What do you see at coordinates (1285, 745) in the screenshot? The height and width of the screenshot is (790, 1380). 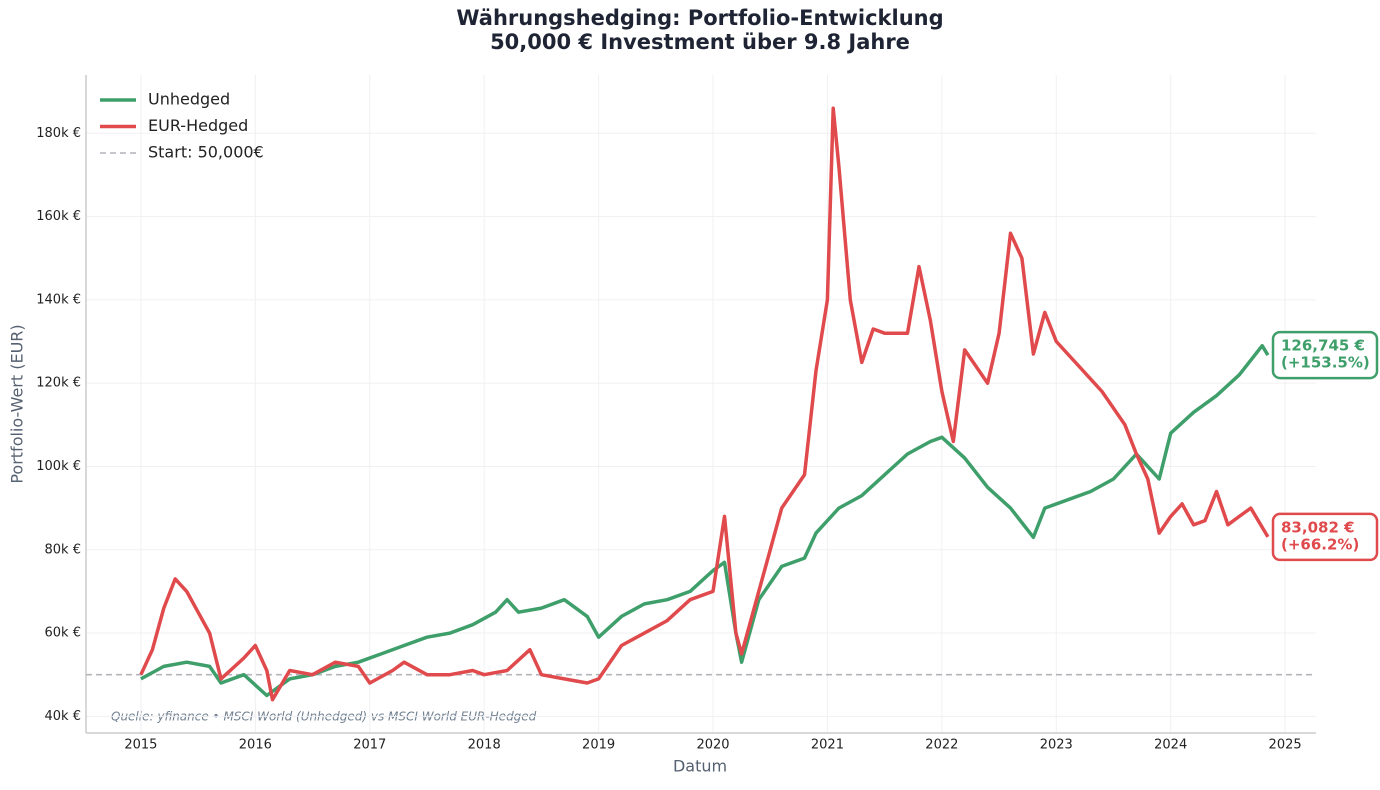 I see `x-tick-label: 2025` at bounding box center [1285, 745].